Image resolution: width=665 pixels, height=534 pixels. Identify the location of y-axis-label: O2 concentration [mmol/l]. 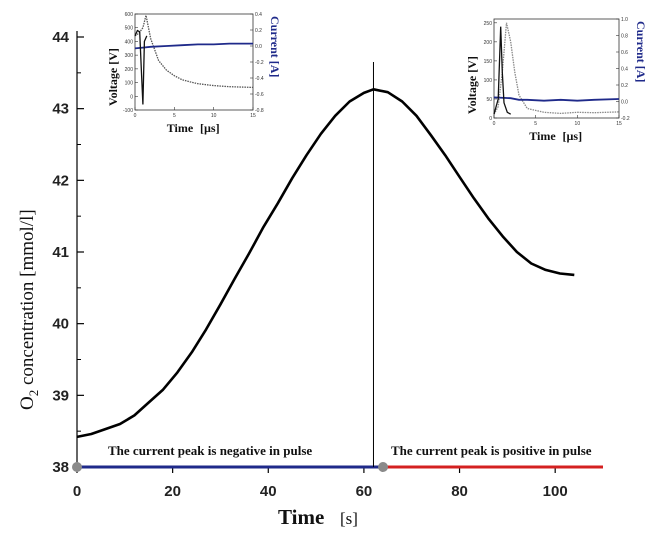
(29, 309).